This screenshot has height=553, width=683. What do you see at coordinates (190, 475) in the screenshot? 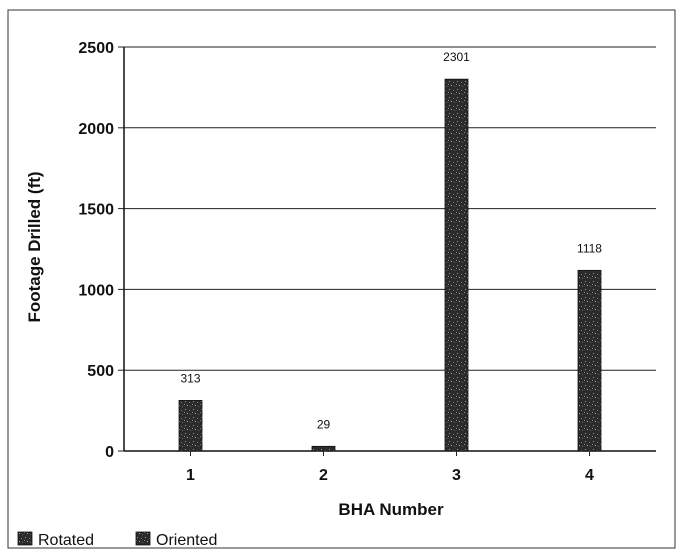
I see `x-tick-label: 1` at bounding box center [190, 475].